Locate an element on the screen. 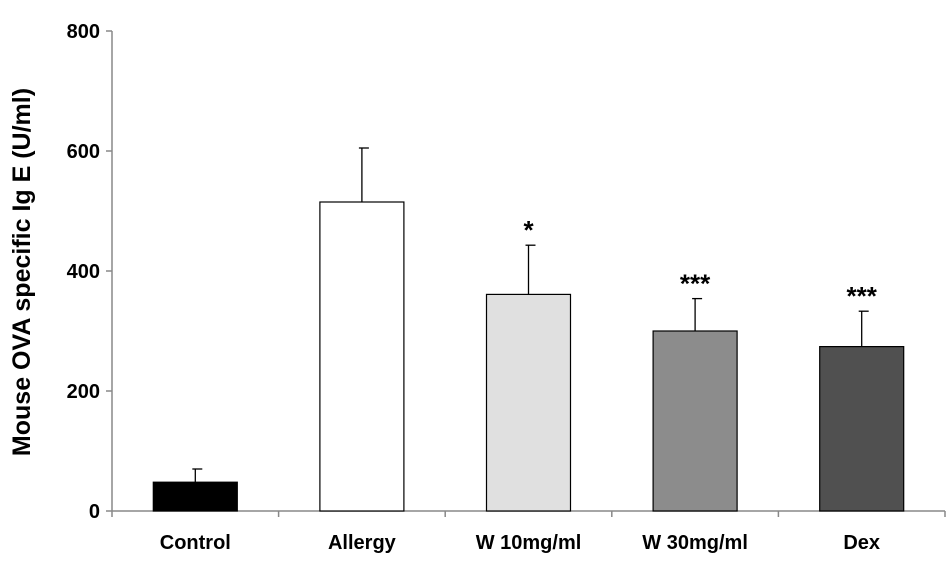 This screenshot has width=949, height=565. significance-marker: * is located at coordinates (528, 230).